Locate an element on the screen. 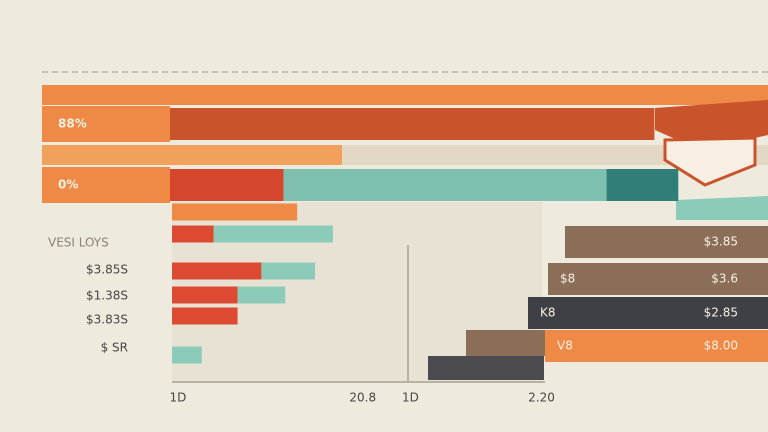  category-label: $ SR is located at coordinates (114, 348).